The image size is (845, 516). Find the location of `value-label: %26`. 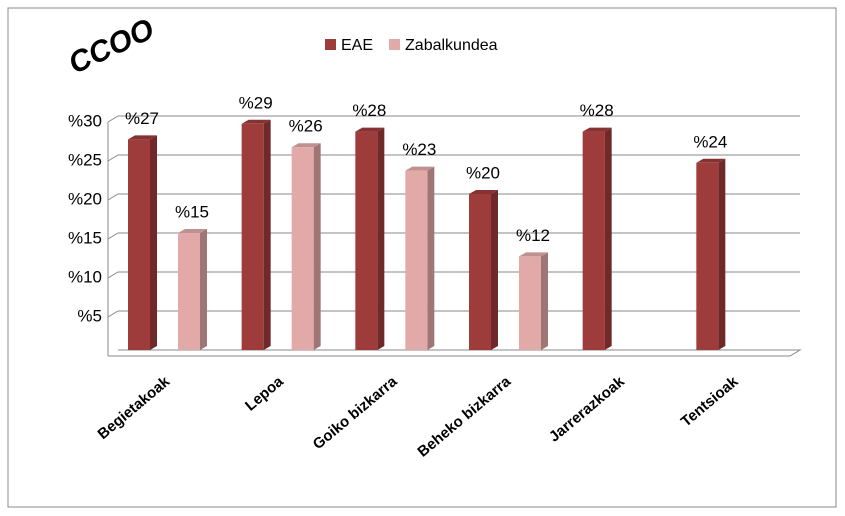

value-label: %26 is located at coordinates (306, 126).